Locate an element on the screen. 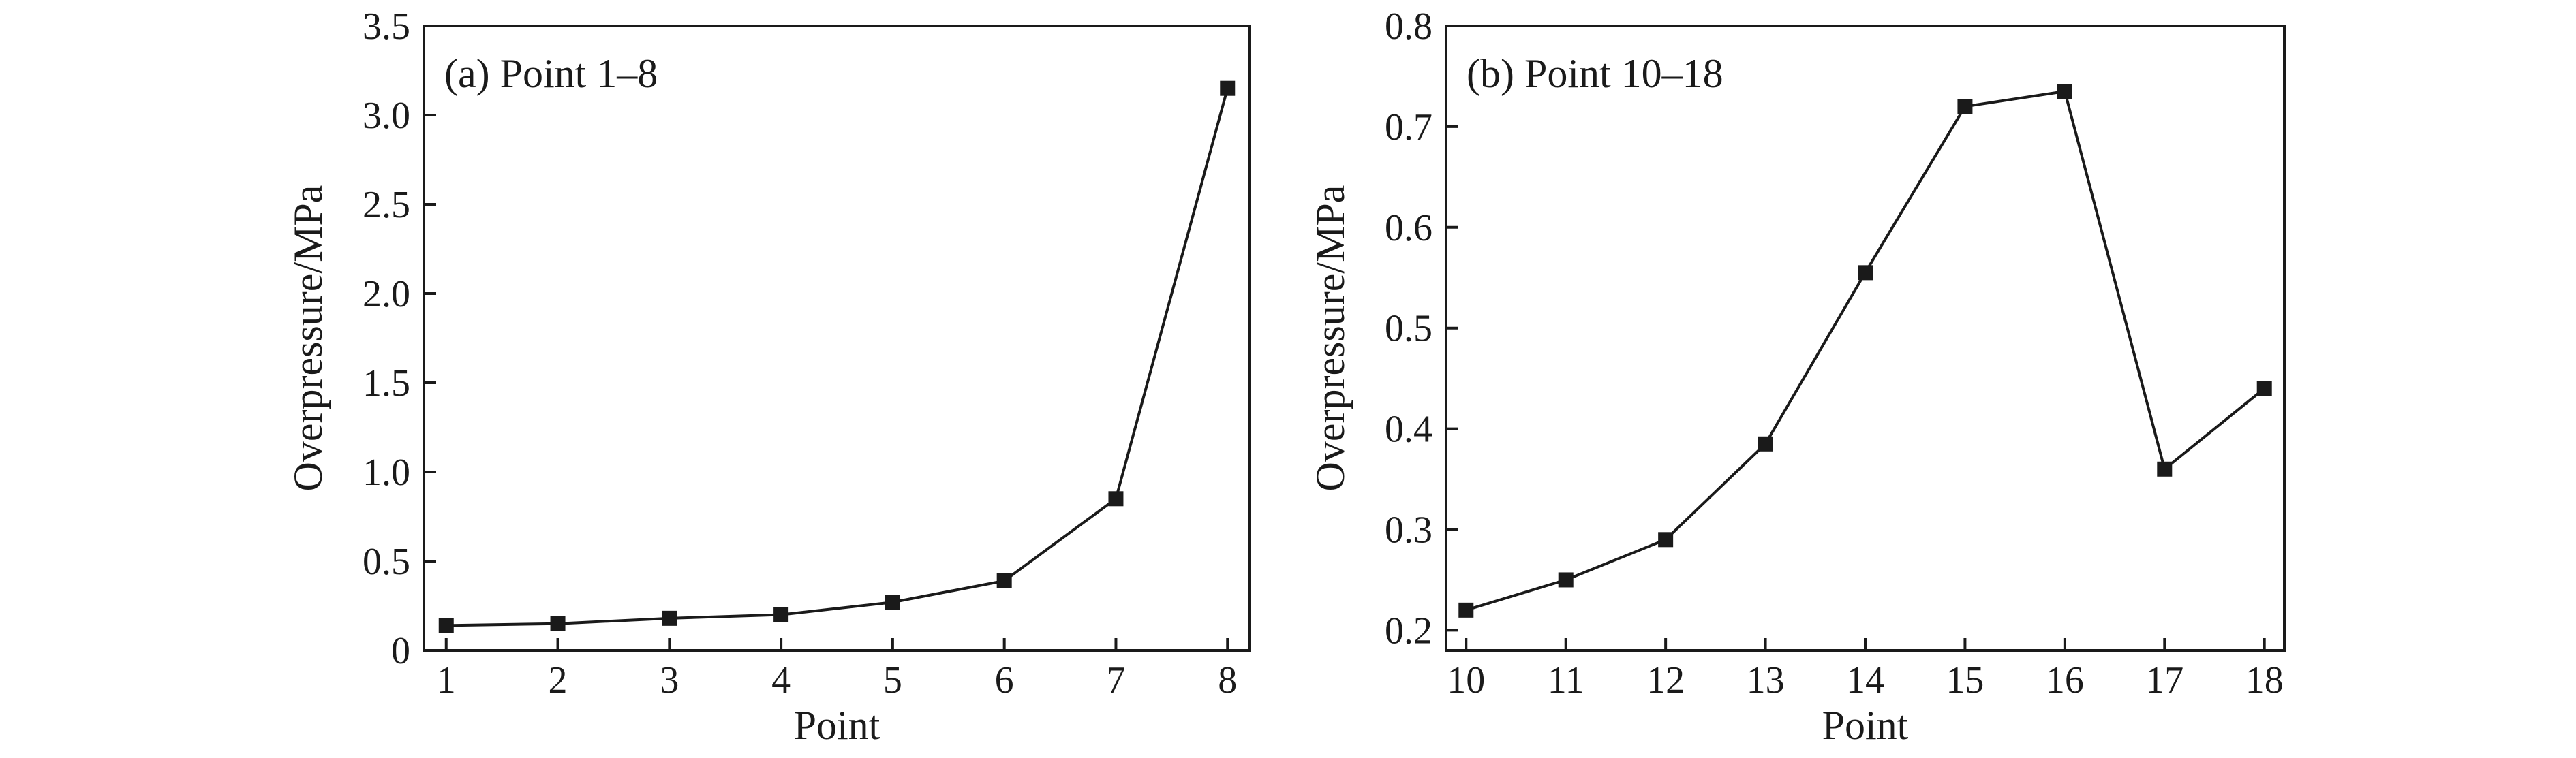 The width and height of the screenshot is (2576, 758). y-tick-label-a: 3.0 is located at coordinates (387, 116).